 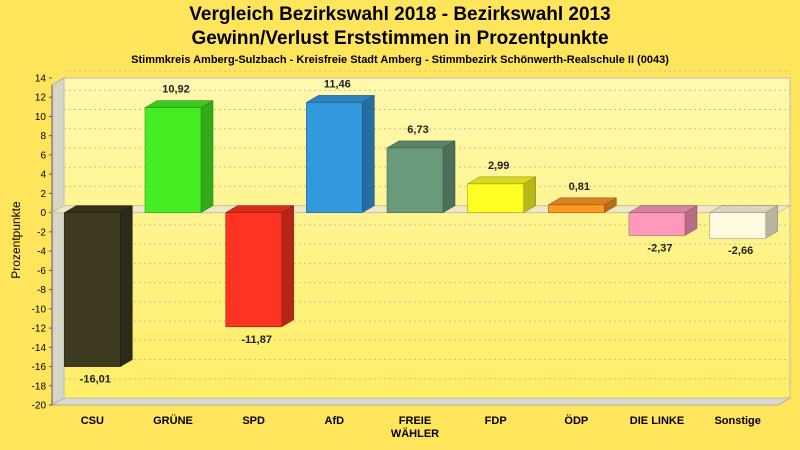 I want to click on value-label: 0,81, so click(x=579, y=187).